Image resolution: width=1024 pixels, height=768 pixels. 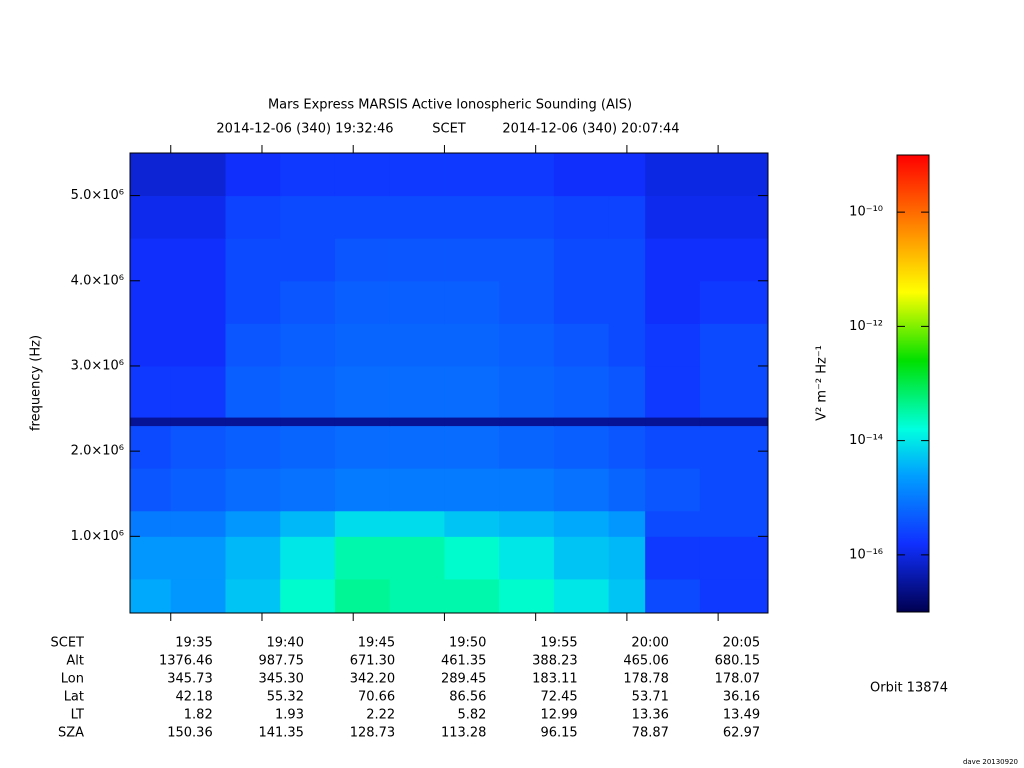 What do you see at coordinates (449, 129) in the screenshot?
I see `time-system: SCET` at bounding box center [449, 129].